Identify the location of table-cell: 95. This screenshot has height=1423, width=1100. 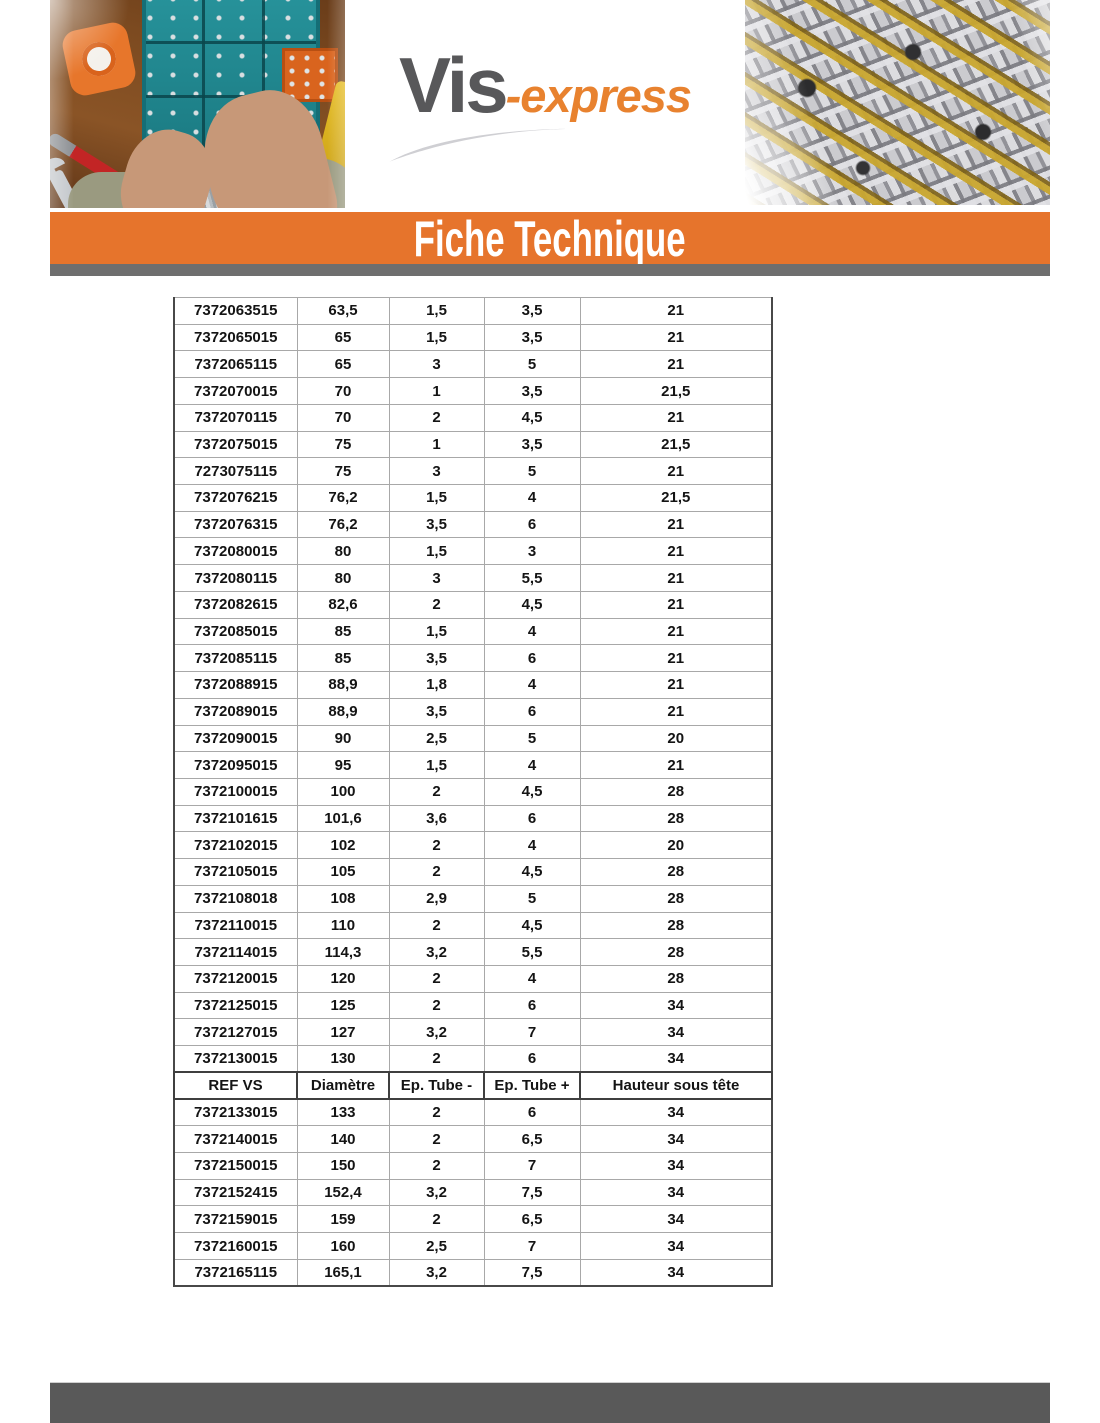
(343, 765).